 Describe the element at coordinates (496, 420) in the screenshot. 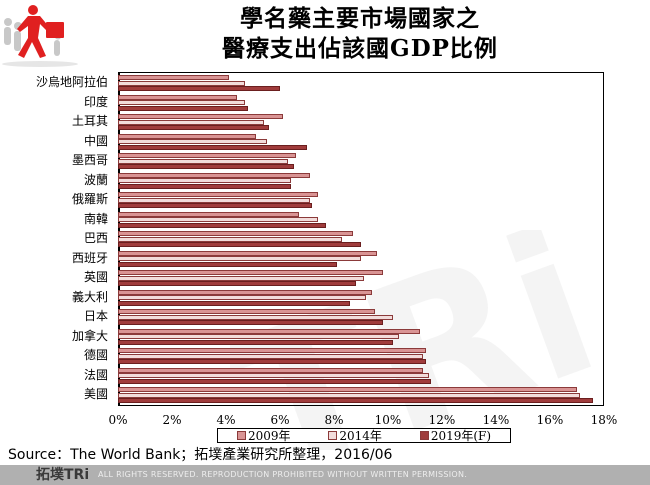

I see `x-tick-label: 14%` at that location.